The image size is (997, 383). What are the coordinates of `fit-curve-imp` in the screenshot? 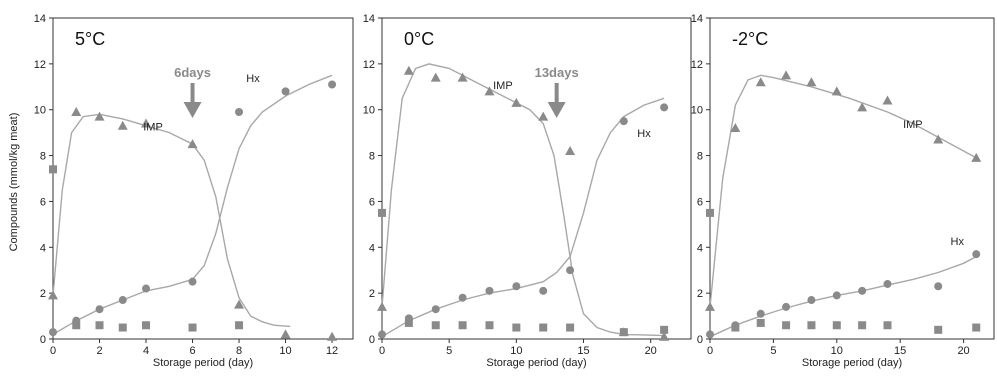 It's located at (171, 220).